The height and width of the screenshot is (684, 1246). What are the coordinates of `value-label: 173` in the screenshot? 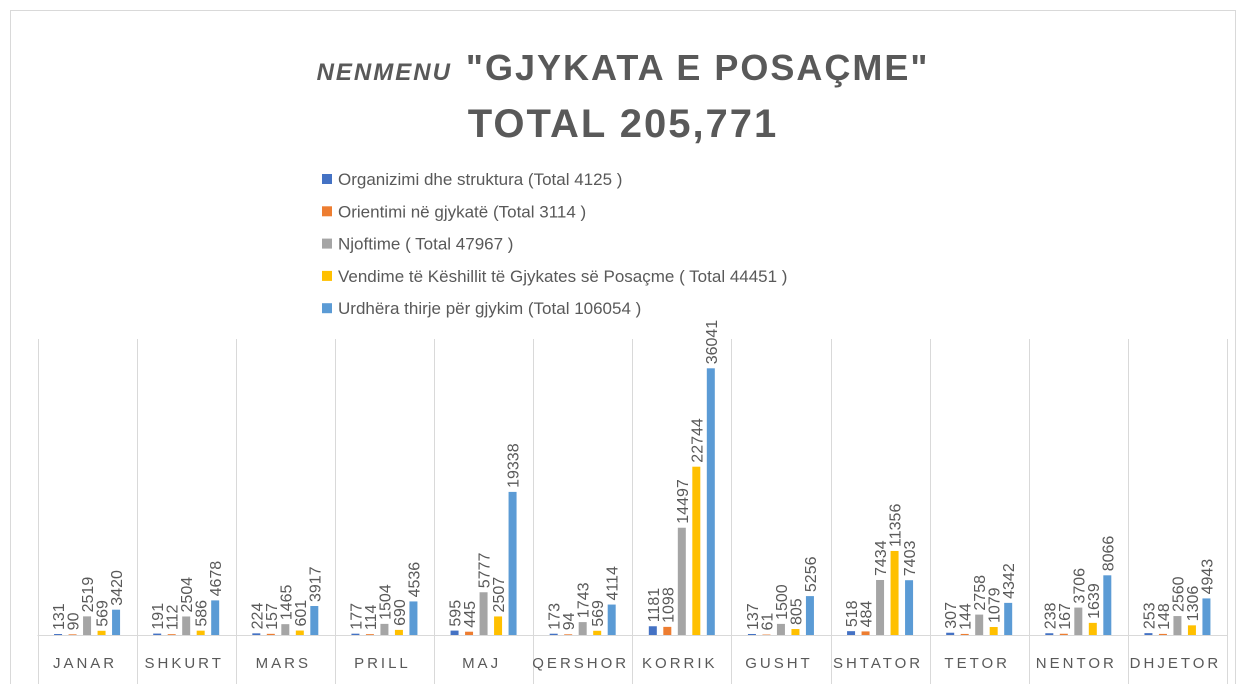 It's located at (555, 616).